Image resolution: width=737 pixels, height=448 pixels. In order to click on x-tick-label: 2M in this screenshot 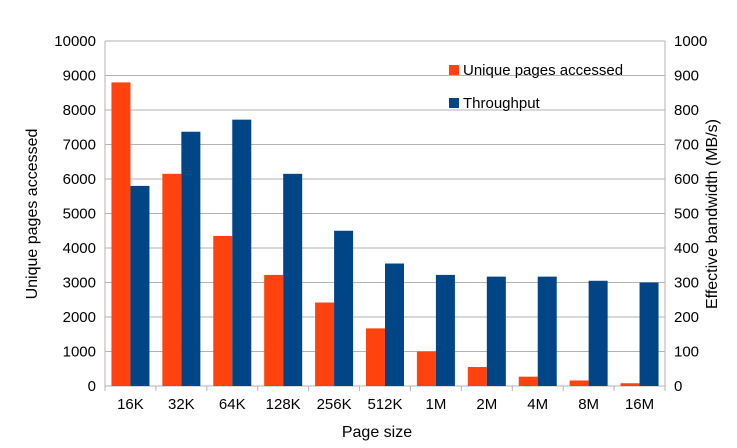, I will do `click(486, 404)`.